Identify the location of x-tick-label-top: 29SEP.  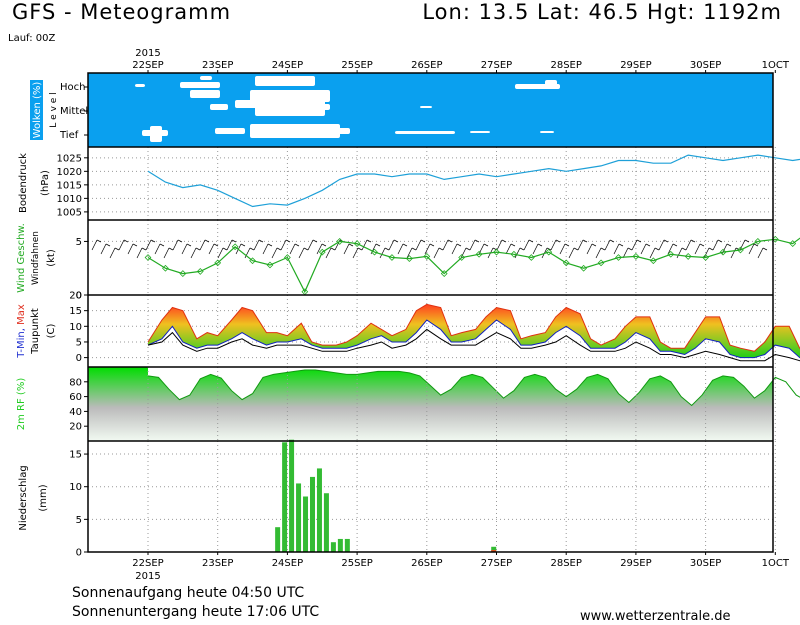
(635, 65).